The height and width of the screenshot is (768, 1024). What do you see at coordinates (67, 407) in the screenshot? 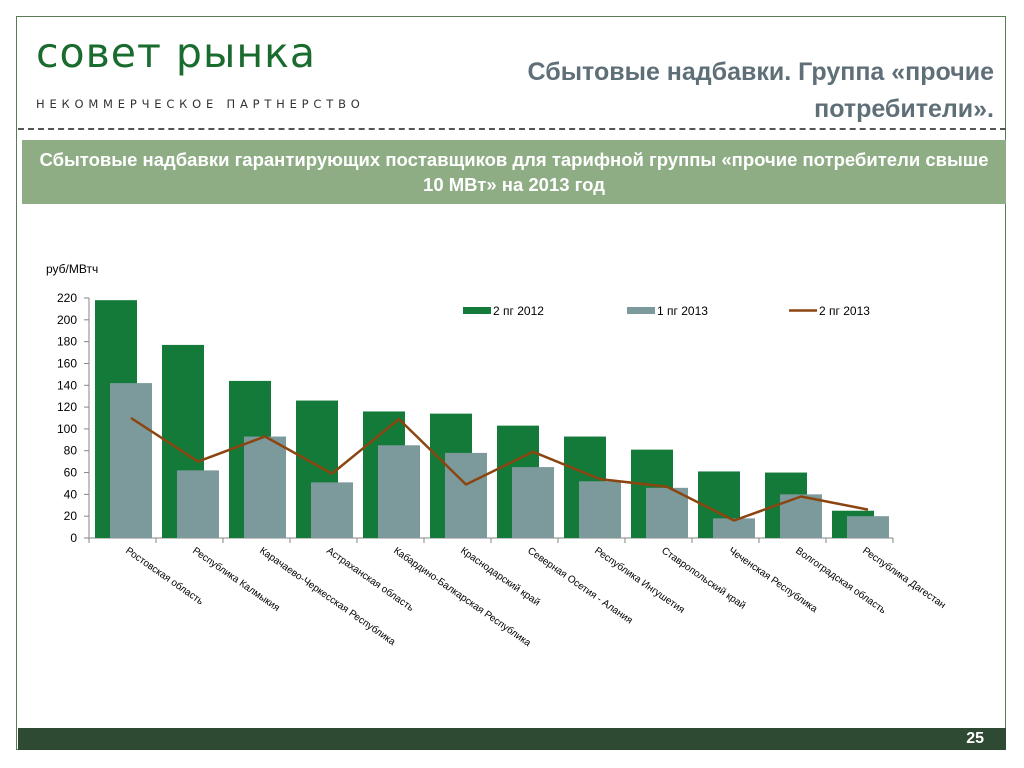
I see `y-tick-label: 120` at bounding box center [67, 407].